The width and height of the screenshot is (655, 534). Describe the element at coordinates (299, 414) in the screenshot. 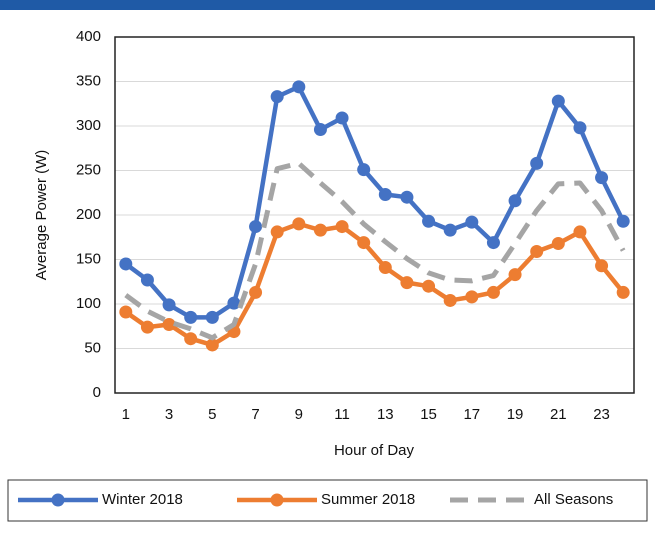

I see `x-tick-label: 9` at that location.